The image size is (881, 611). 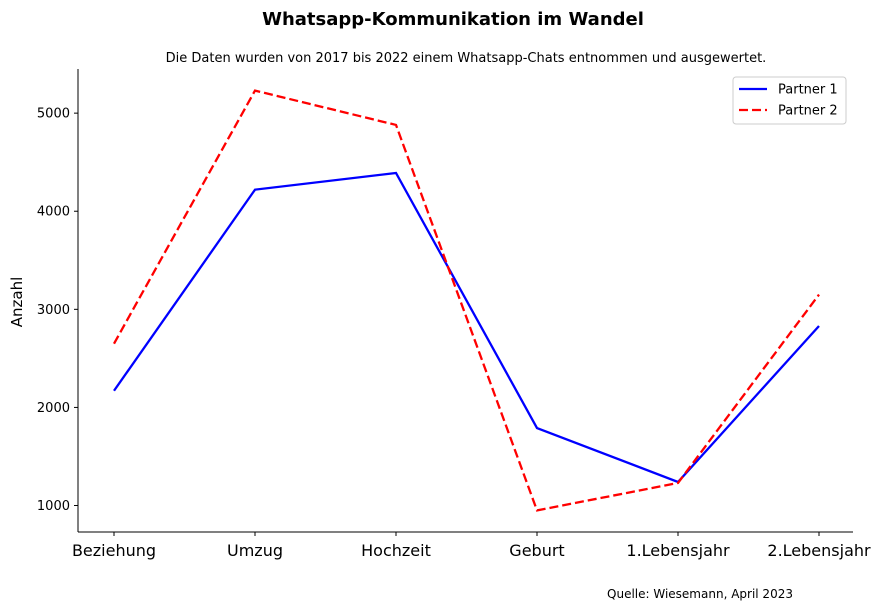 I want to click on x-tick-label: Geburt, so click(x=536, y=550).